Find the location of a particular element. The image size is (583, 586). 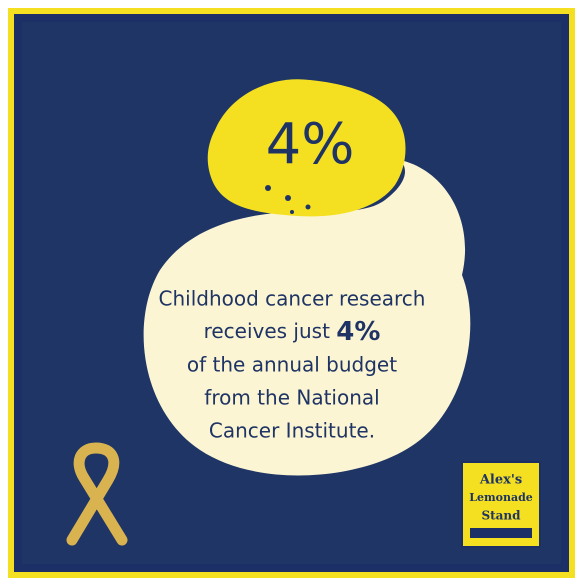

logo-text: Alex's is located at coordinates (500, 480).